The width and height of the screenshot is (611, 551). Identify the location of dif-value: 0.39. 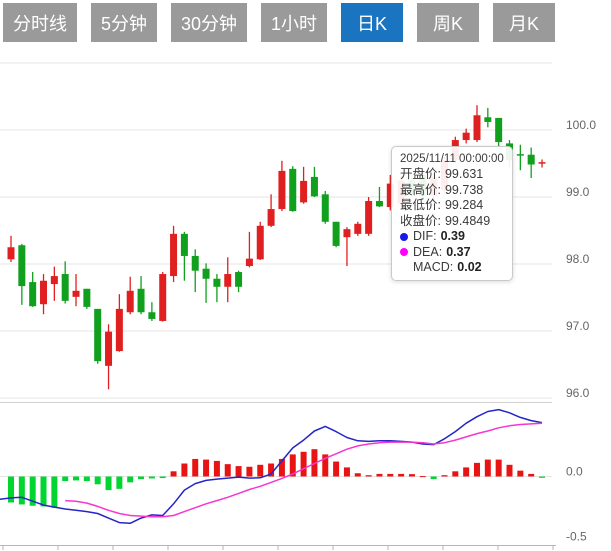
(452, 236).